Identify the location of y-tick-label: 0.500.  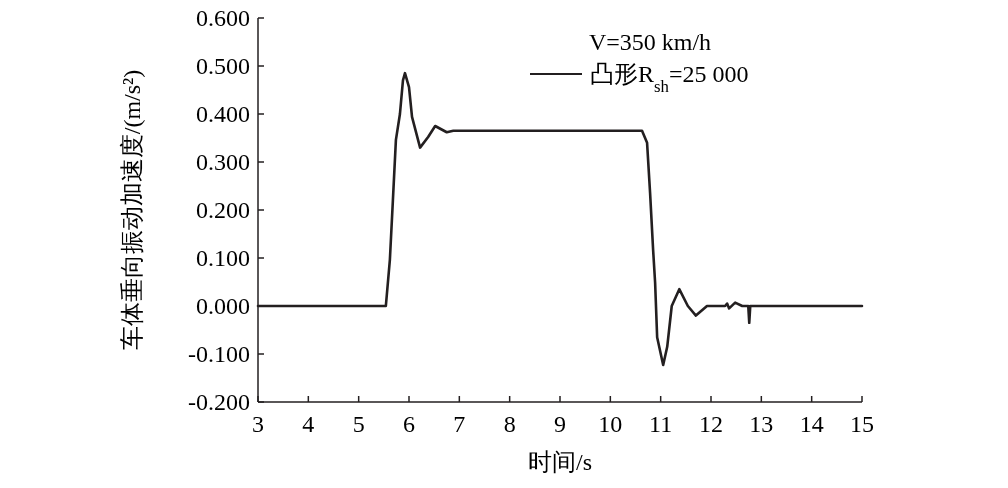
(223, 66).